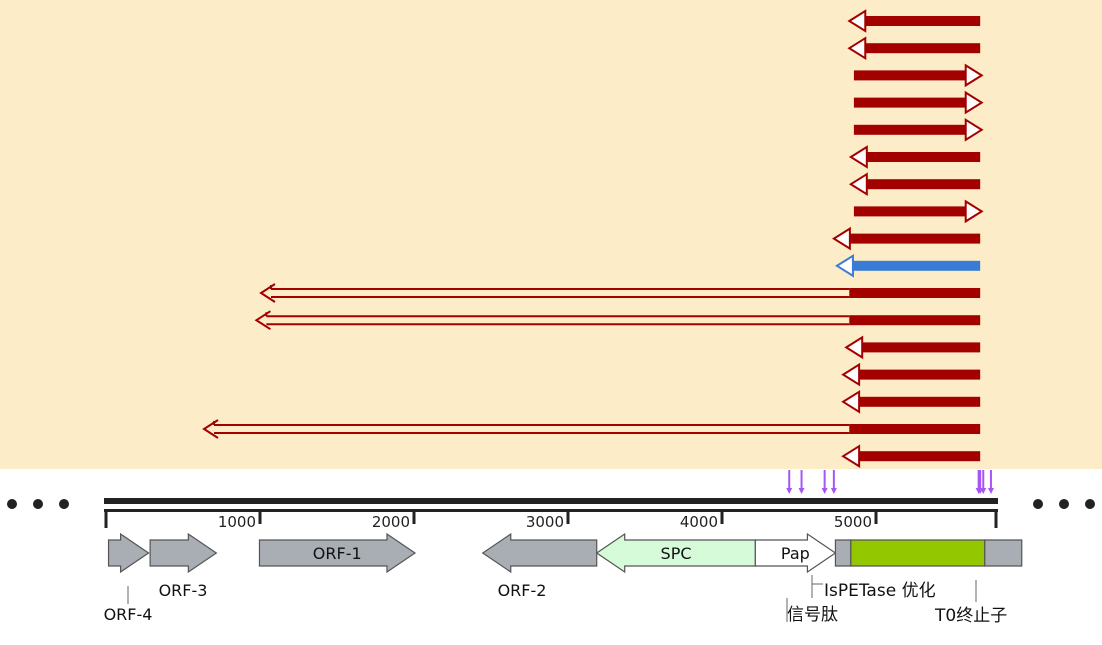  What do you see at coordinates (890, 482) in the screenshot?
I see `mismatch-layer` at bounding box center [890, 482].